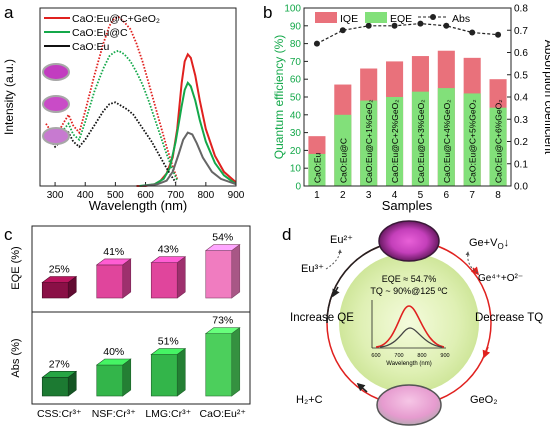 The width and height of the screenshot is (550, 428). Describe the element at coordinates (16, 267) in the screenshot. I see `panel-c-ylabel-eqe: EQE (%)` at that location.